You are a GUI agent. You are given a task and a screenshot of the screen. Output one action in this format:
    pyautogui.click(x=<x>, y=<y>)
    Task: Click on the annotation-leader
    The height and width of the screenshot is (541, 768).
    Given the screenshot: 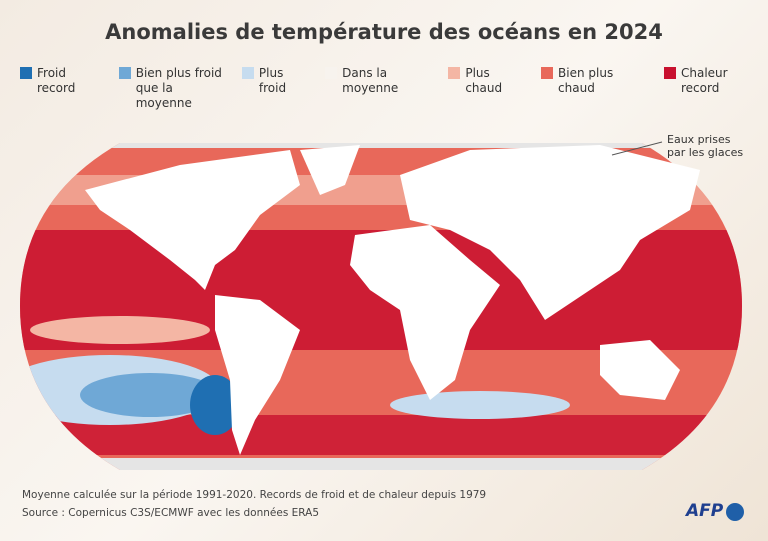 What is the action you would take?
    pyautogui.click(x=637, y=148)
    